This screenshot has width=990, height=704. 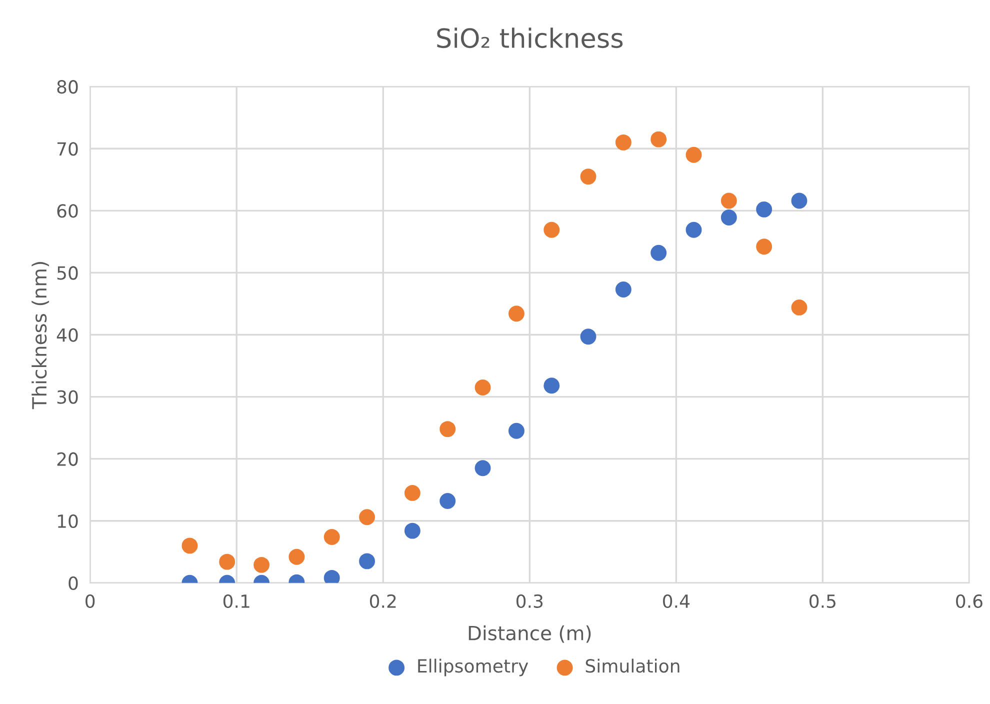 What do you see at coordinates (40, 336) in the screenshot?
I see `y-axis-title: Thickness (nm)` at bounding box center [40, 336].